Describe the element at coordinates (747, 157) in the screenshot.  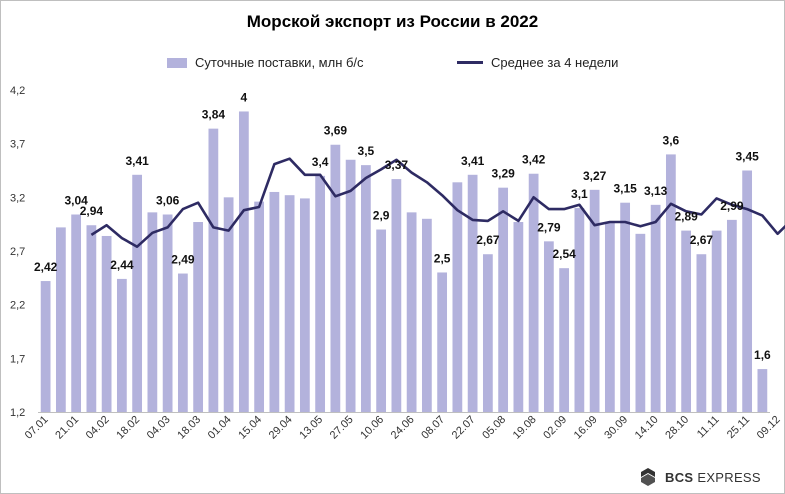
I see `data-label: 3,45` at that location.